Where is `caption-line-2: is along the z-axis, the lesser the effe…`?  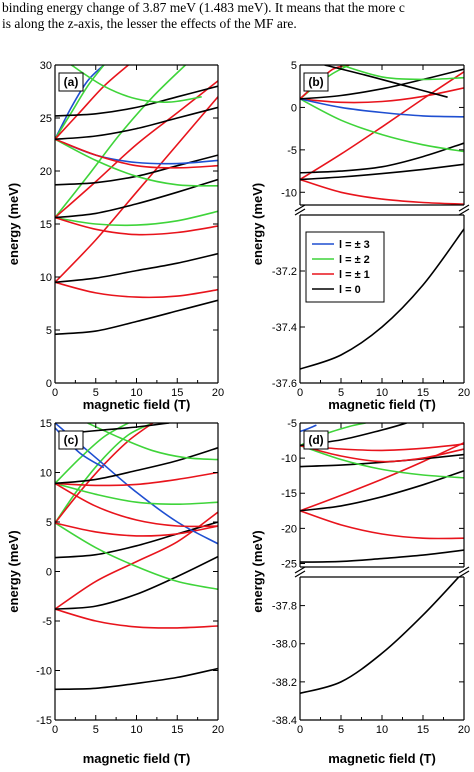
caption-line-2: is along the z-axis, the lesser the effe… is located at coordinates (149, 23).